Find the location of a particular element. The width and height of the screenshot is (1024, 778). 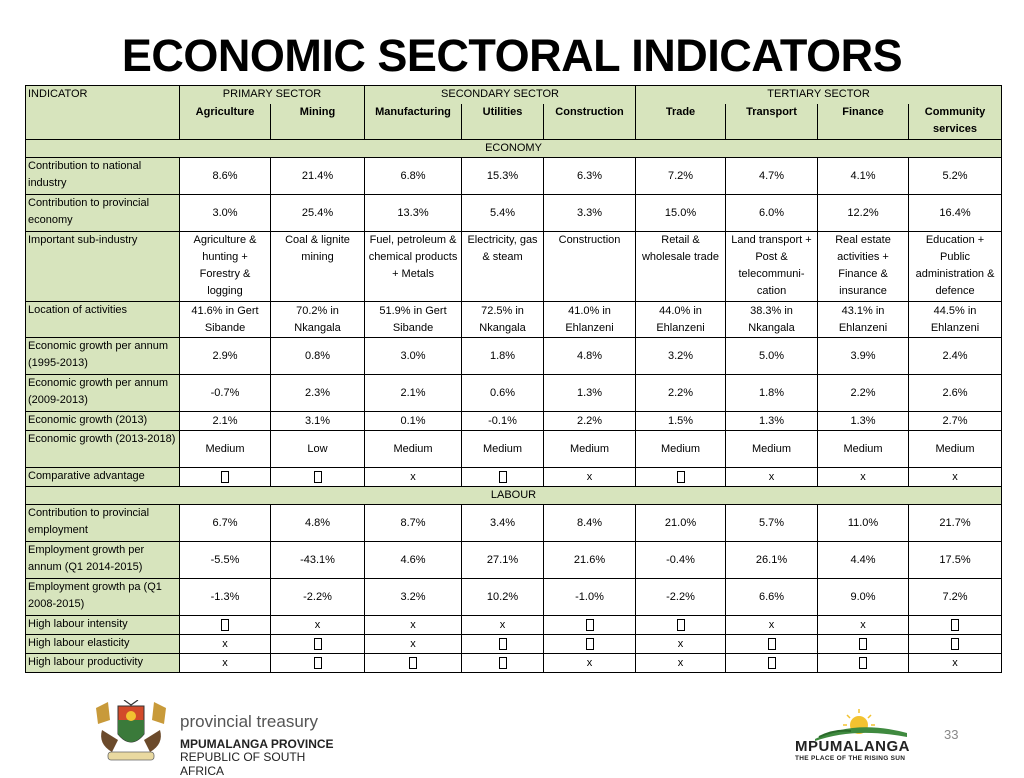

table-row: Comparative advantage x x x x x is located at coordinates (514, 477).